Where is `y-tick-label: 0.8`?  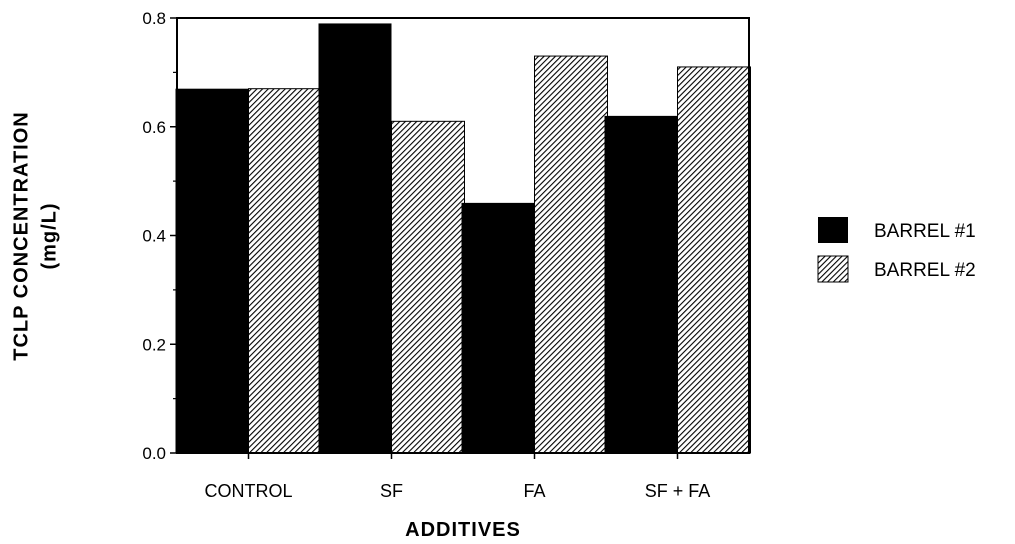 y-tick-label: 0.8 is located at coordinates (154, 18).